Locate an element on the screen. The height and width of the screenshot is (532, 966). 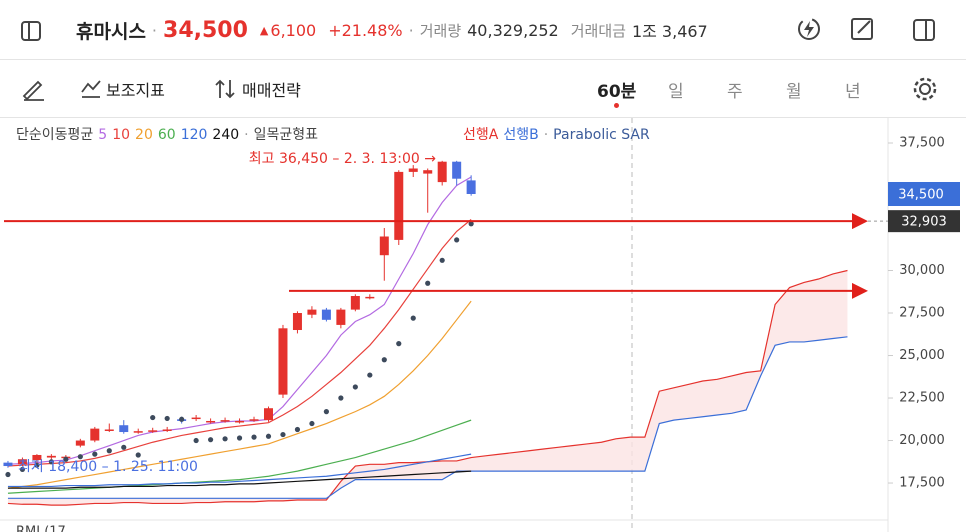
legend-entry: 240 is located at coordinates (226, 135).